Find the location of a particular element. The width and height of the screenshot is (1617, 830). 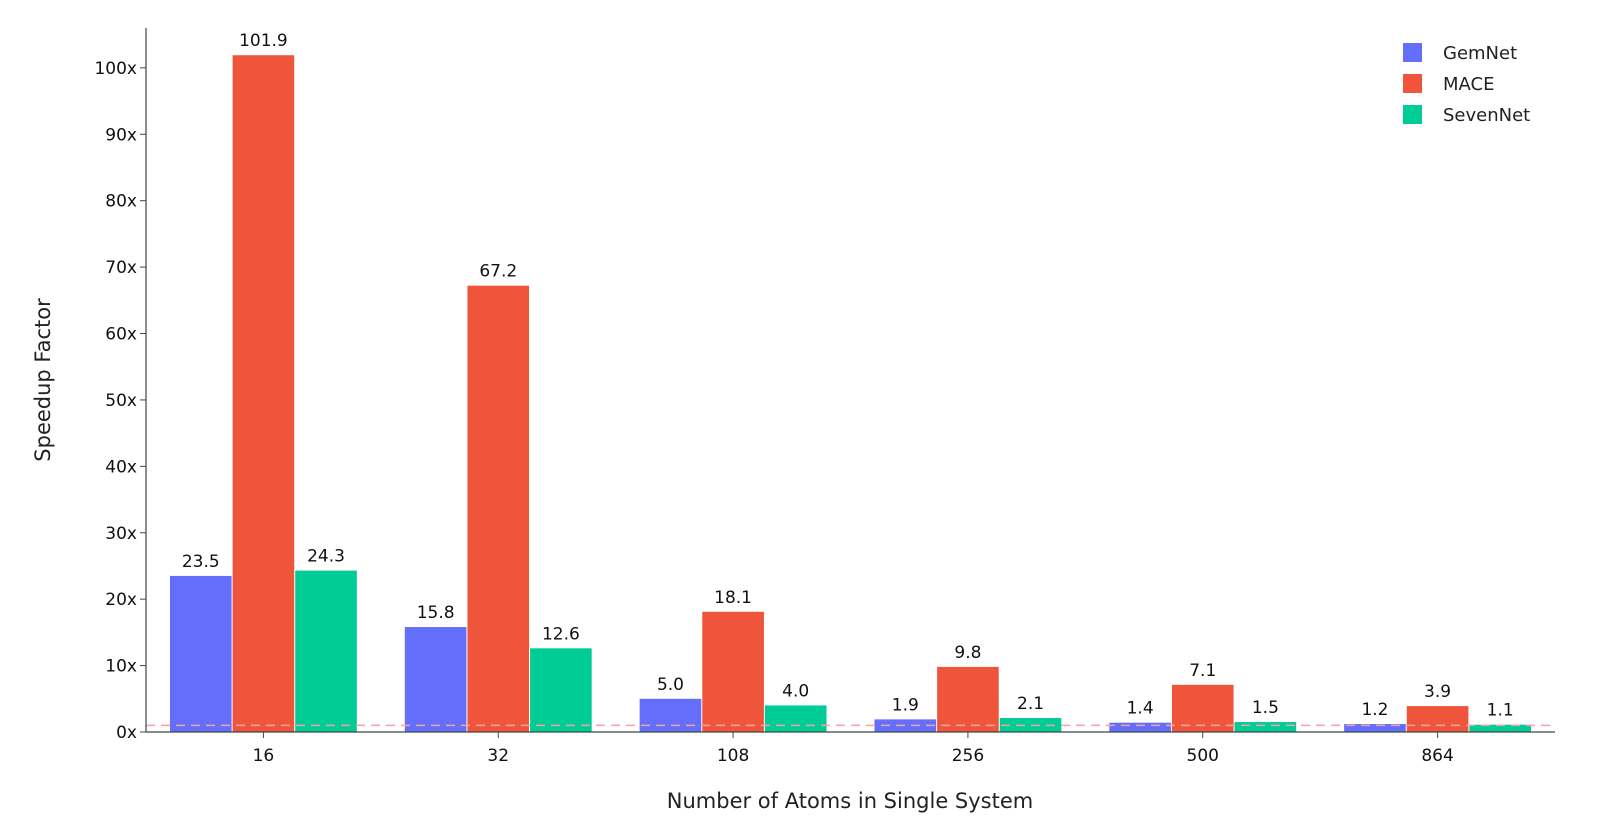

x-tick-label-16: 16 is located at coordinates (264, 756).